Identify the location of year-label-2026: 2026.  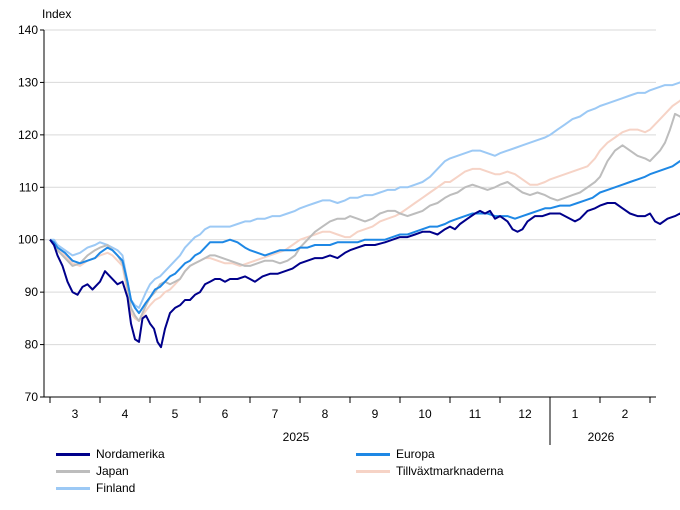
(601, 437).